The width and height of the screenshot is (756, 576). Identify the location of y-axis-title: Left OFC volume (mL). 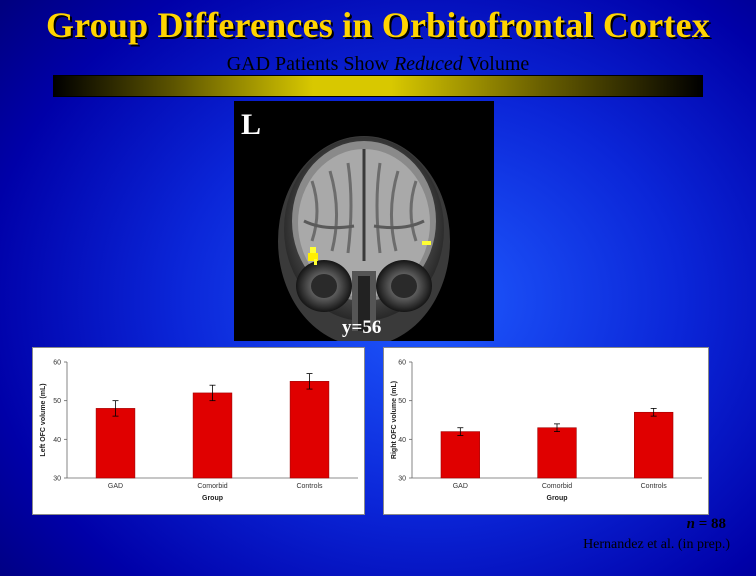
(43, 419).